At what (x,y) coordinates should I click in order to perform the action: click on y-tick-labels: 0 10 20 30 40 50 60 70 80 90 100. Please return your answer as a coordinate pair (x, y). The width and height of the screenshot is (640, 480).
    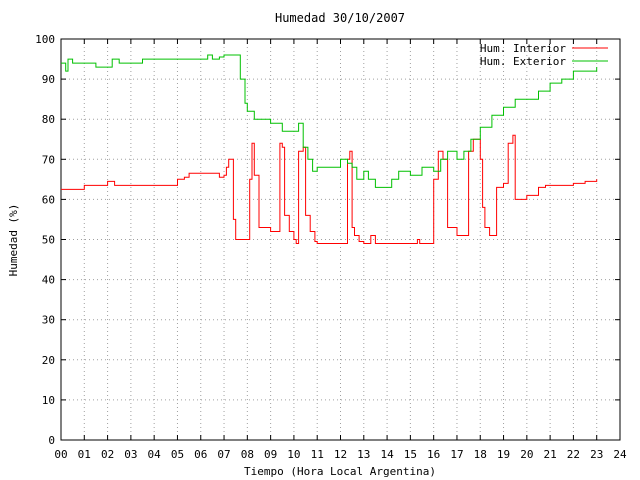
    Looking at the image, I should click on (45, 240).